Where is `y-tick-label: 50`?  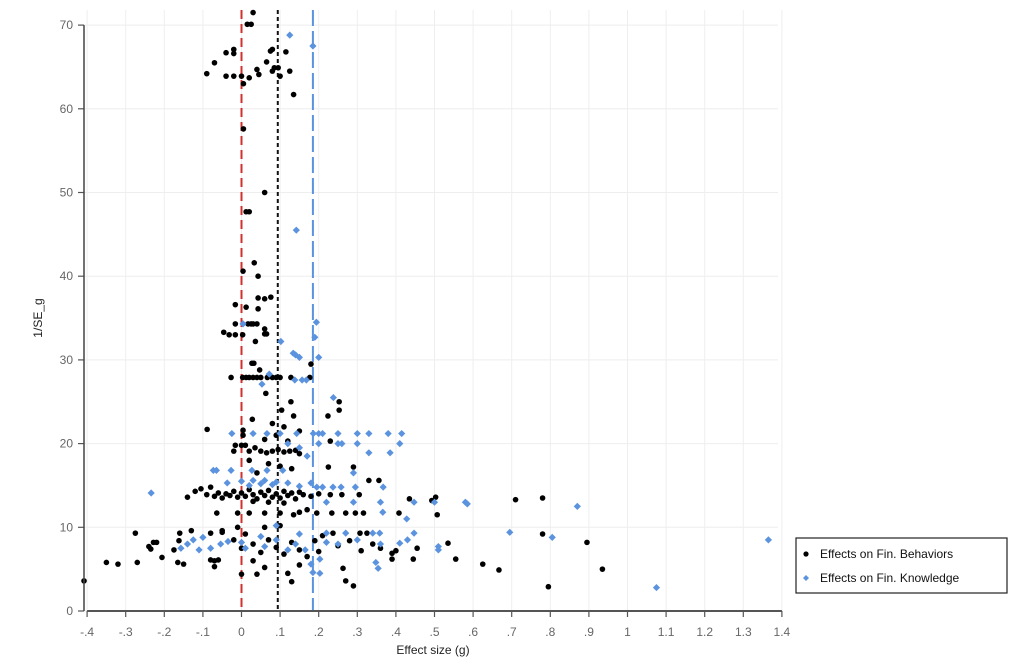 y-tick-label: 50 is located at coordinates (67, 193).